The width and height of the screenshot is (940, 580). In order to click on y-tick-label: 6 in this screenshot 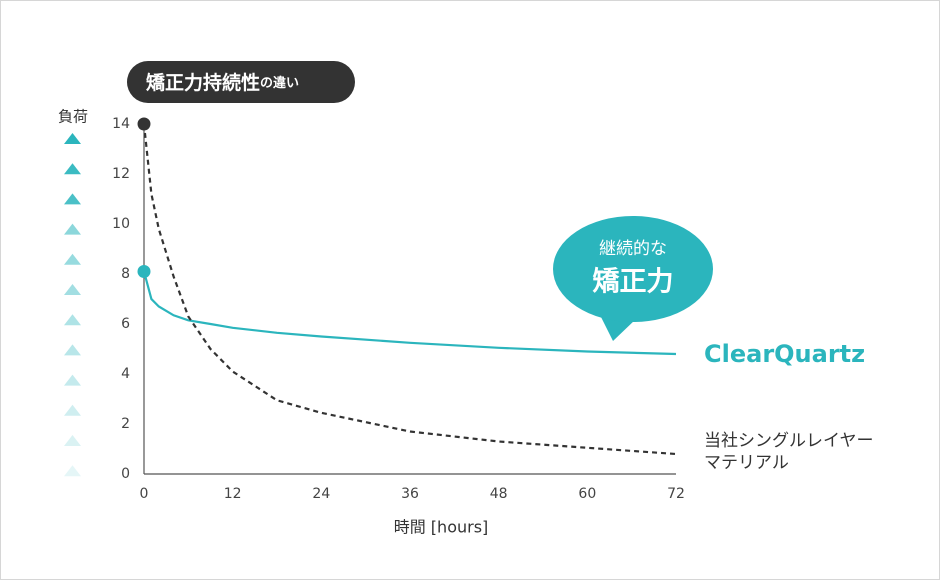, I will do `click(125, 324)`.